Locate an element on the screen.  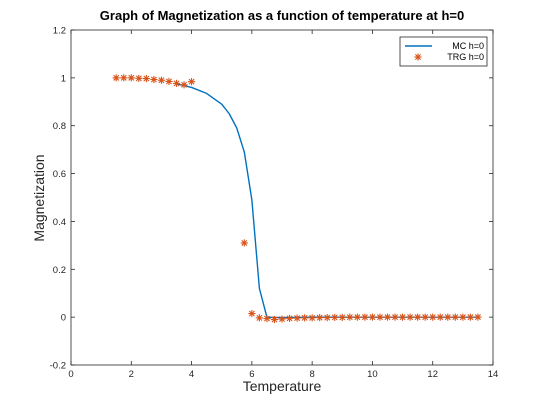
legend-label-trg: TRG h=0 is located at coordinates (465, 57).